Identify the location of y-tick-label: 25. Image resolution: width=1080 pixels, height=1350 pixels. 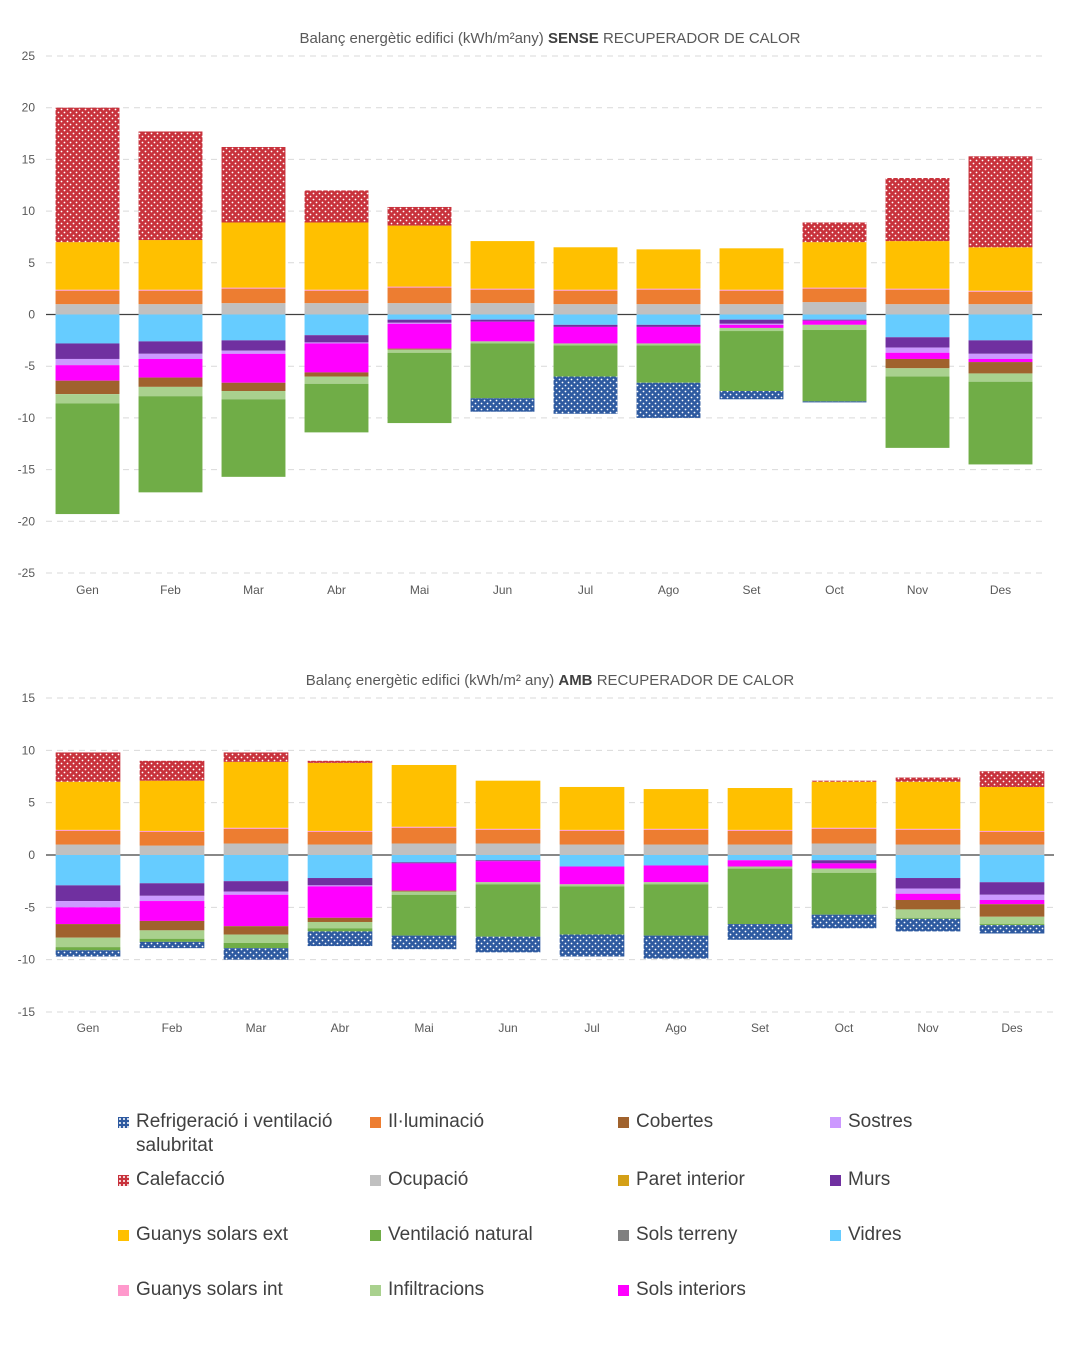
(29, 56).